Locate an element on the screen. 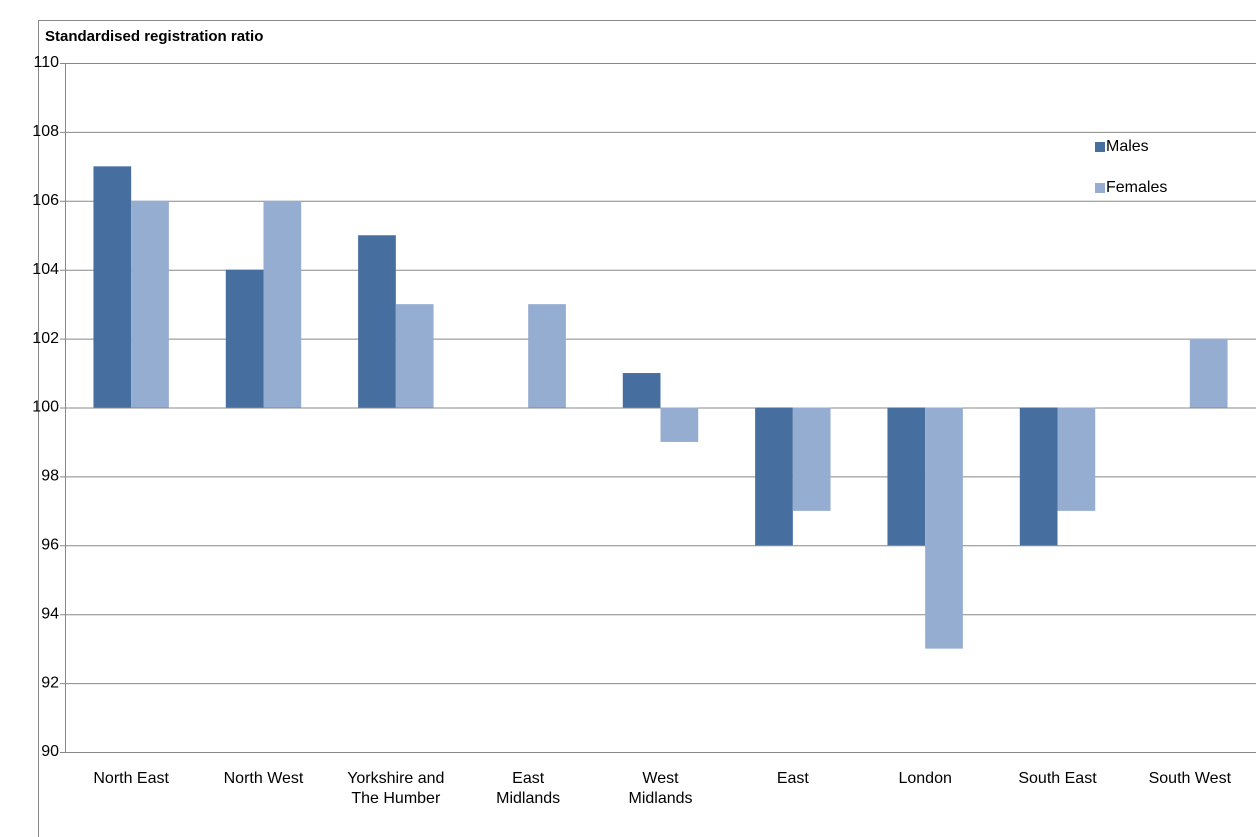  y-tick-label: 96 is located at coordinates (50, 545).